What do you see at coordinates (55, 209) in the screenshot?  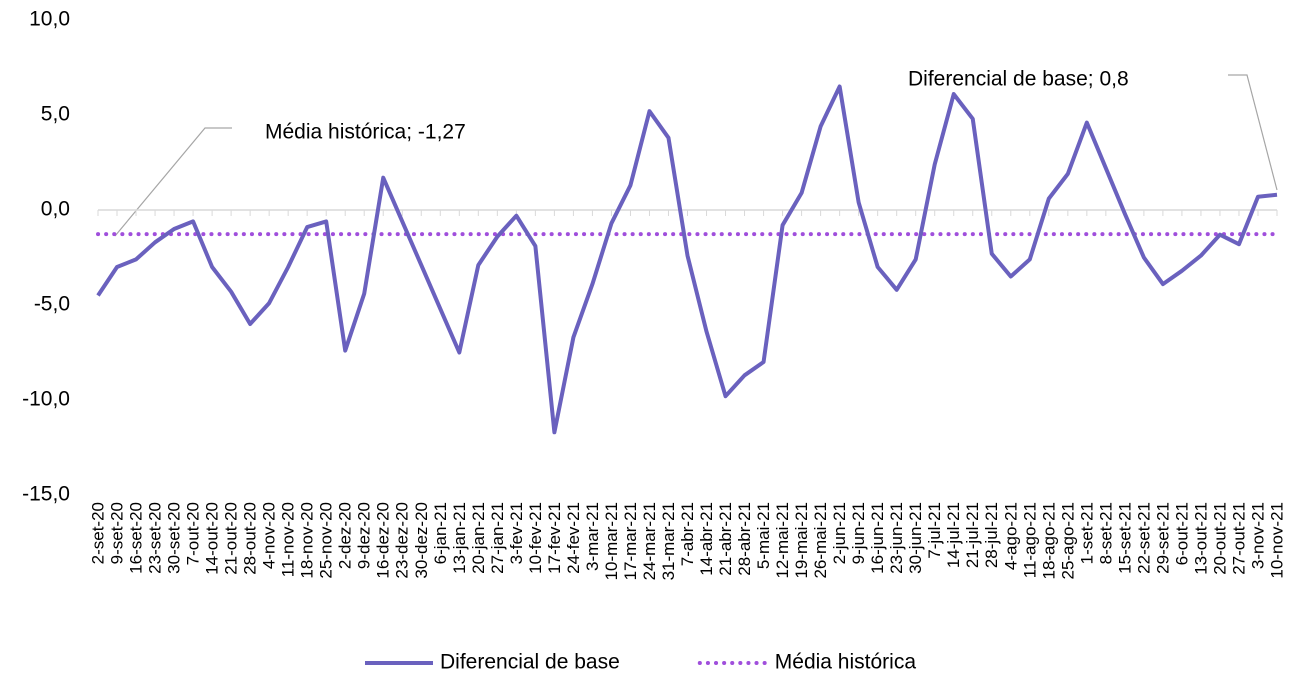 I see `y-tick-label: 0,0` at bounding box center [55, 209].